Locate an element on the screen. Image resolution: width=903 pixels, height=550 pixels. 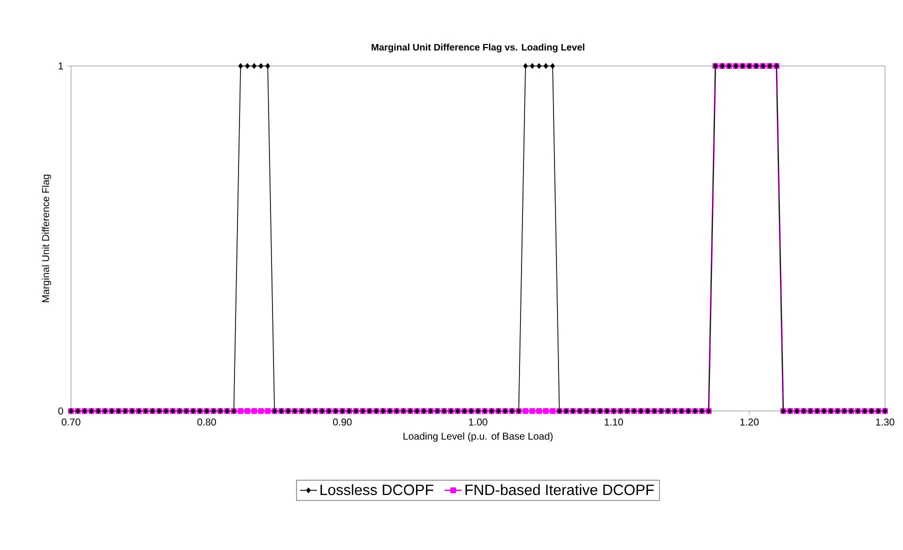
y-tick-label: 0 is located at coordinates (61, 411).